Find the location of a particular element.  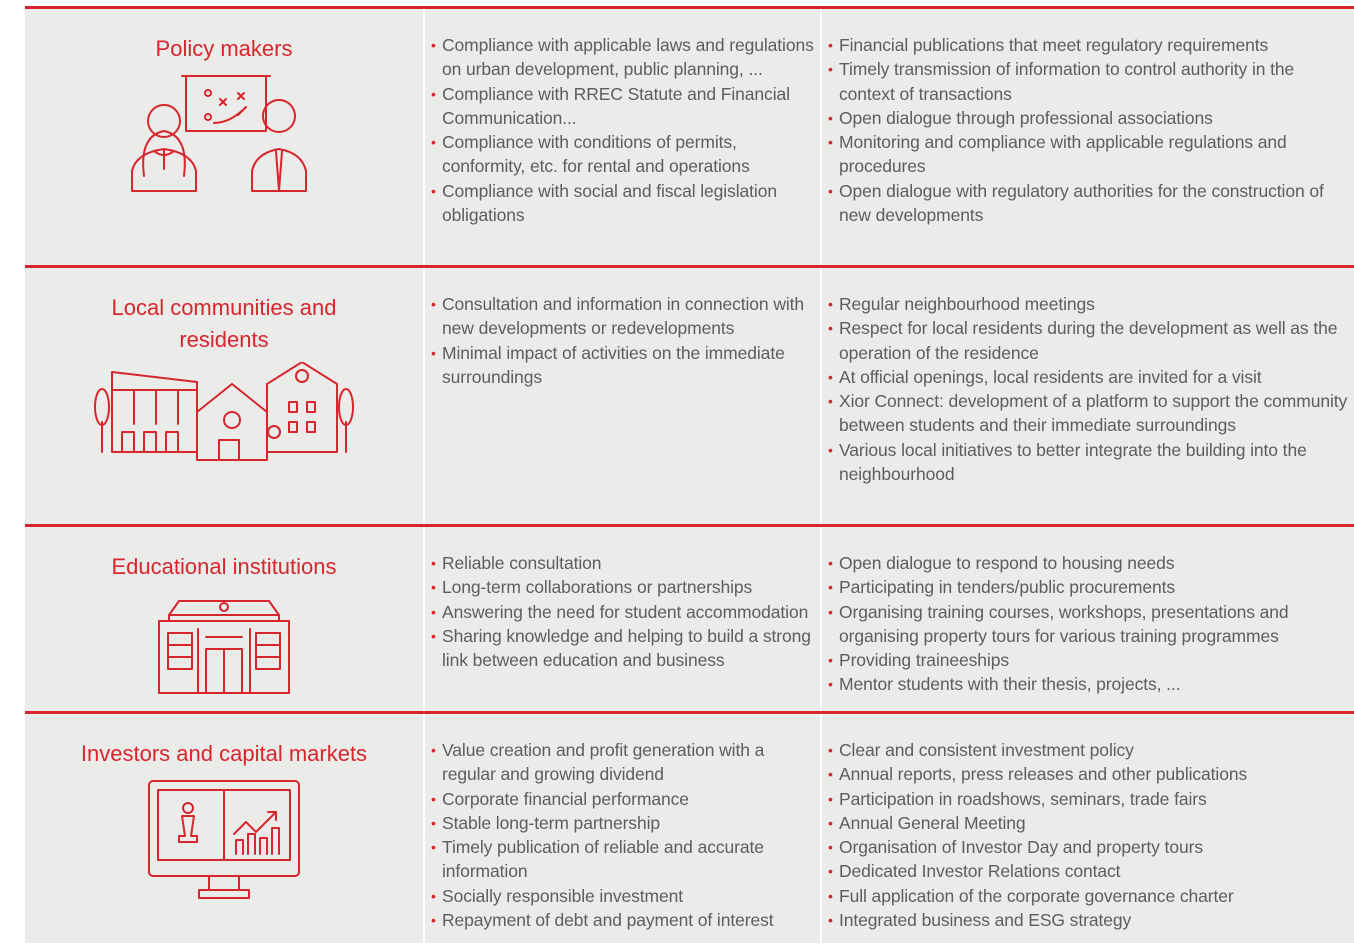

list-item: Clear and consistent investment policy is located at coordinates (1088, 750).